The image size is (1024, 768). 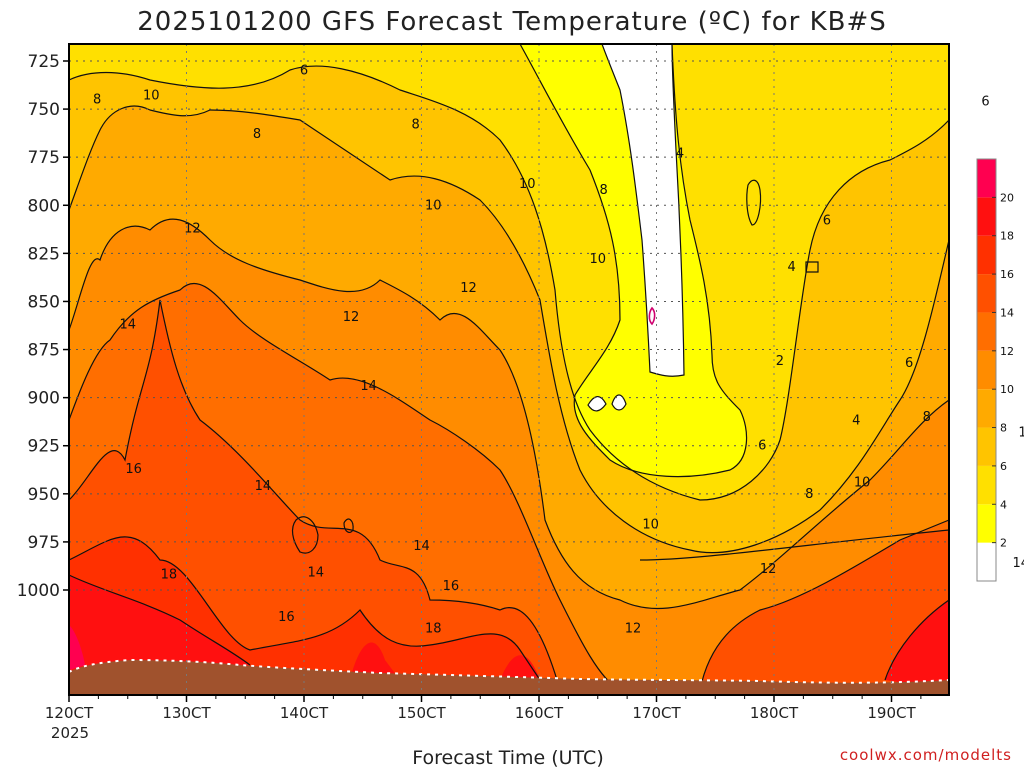 I want to click on y-tick-label: 825, so click(x=44, y=254).